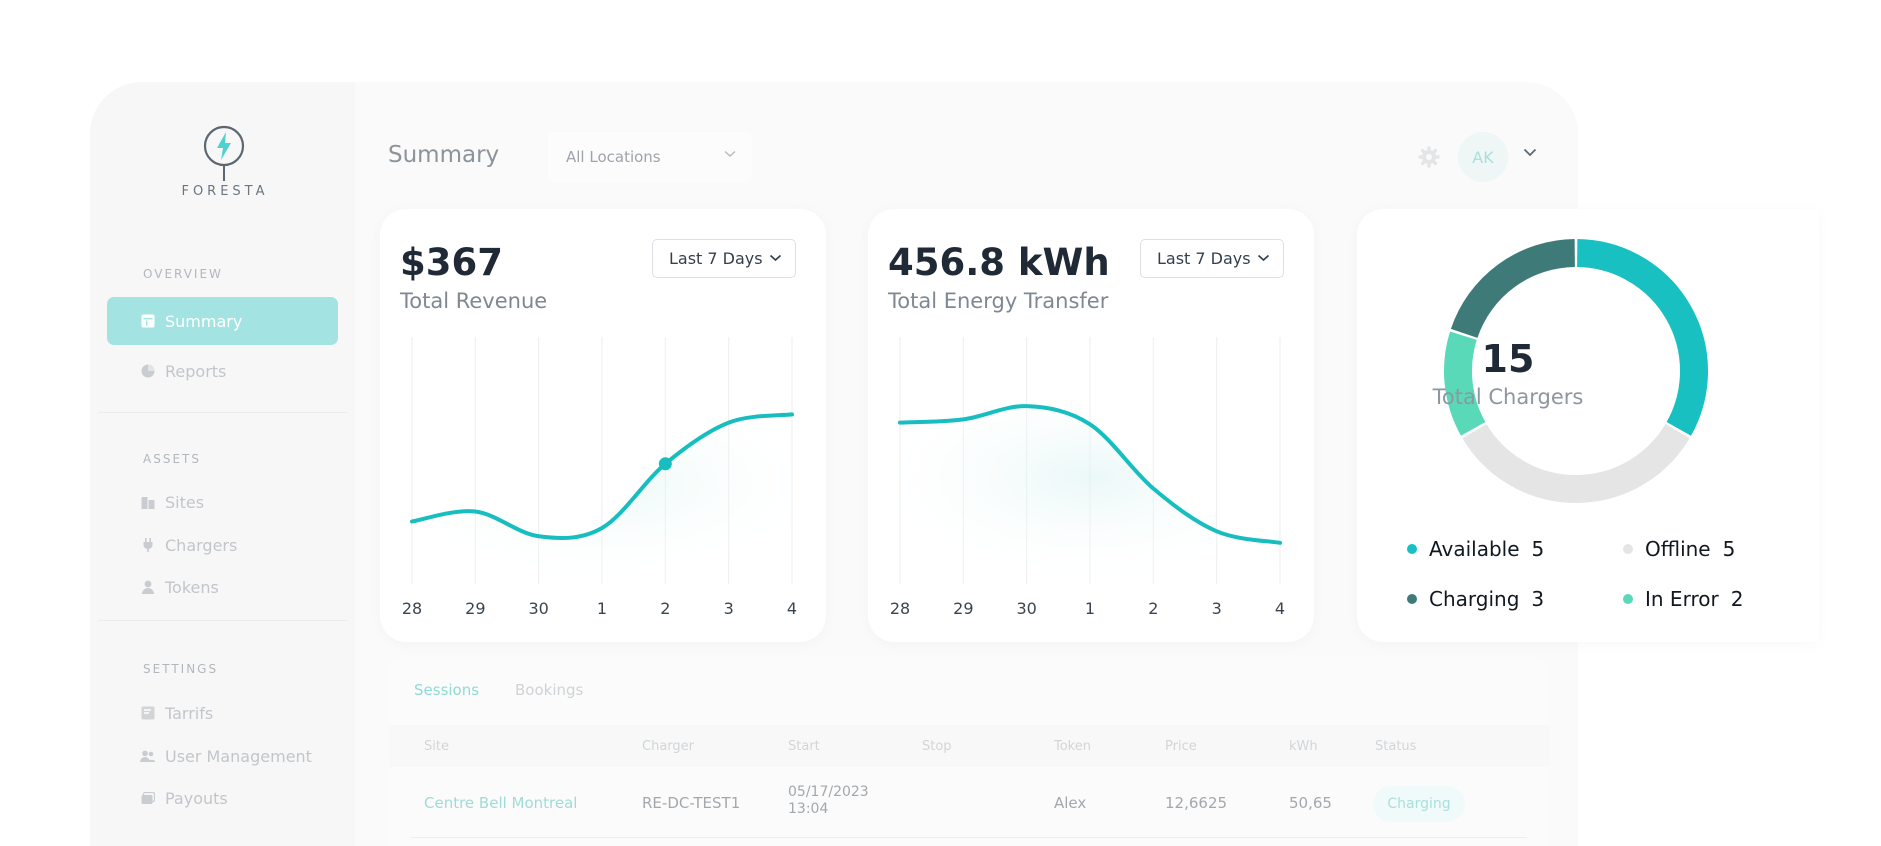 This screenshot has width=1881, height=846. What do you see at coordinates (1576, 463) in the screenshot?
I see `donut-segment-offline` at bounding box center [1576, 463].